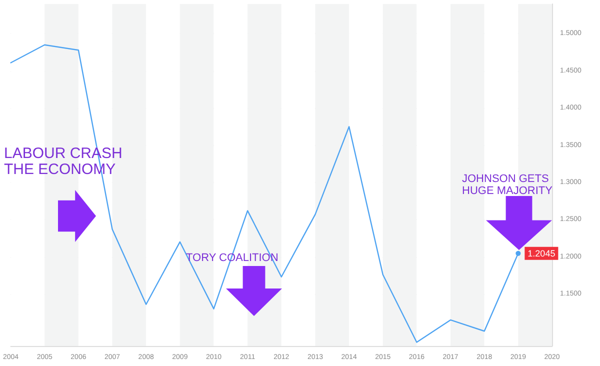 Image resolution: width=600 pixels, height=366 pixels. I want to click on annotation: JOHNSON GETS HUGE MAJORITY, so click(507, 185).